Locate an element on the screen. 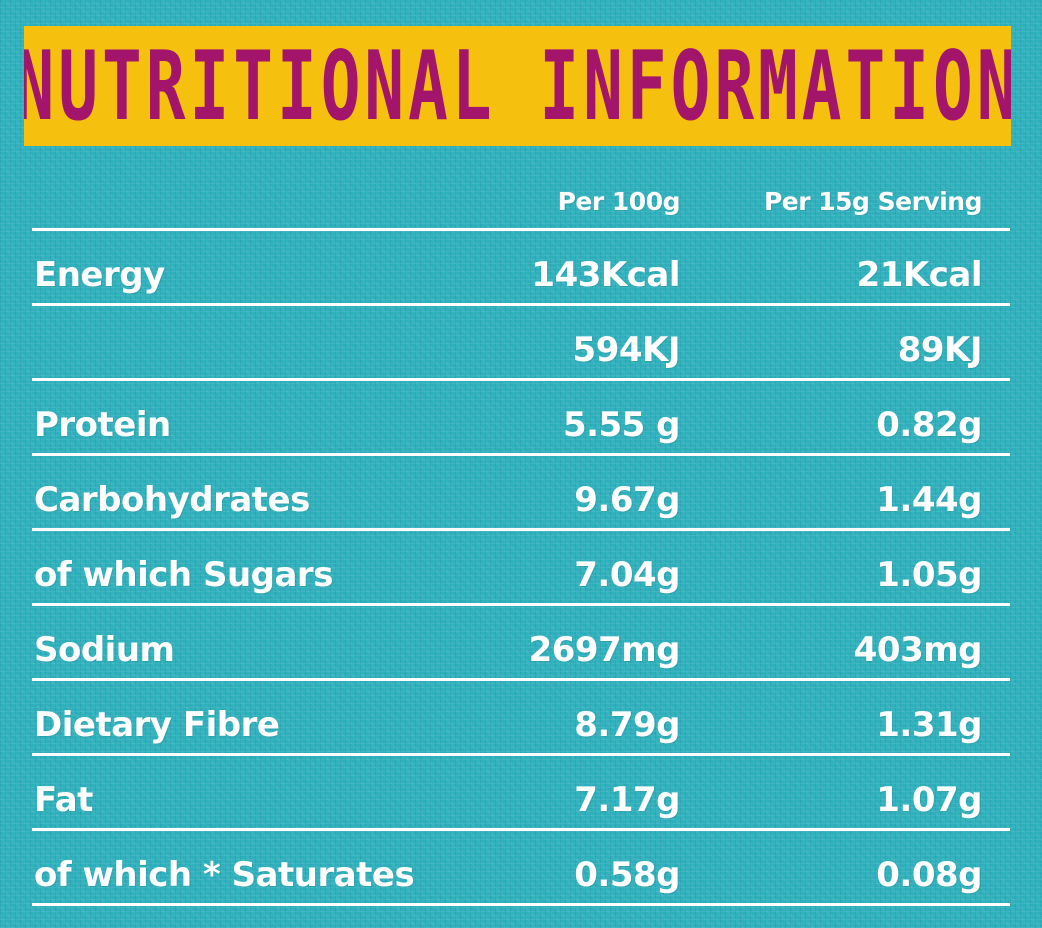 The height and width of the screenshot is (928, 1042). nutrient-label: Carbohydrates is located at coordinates (172, 500).